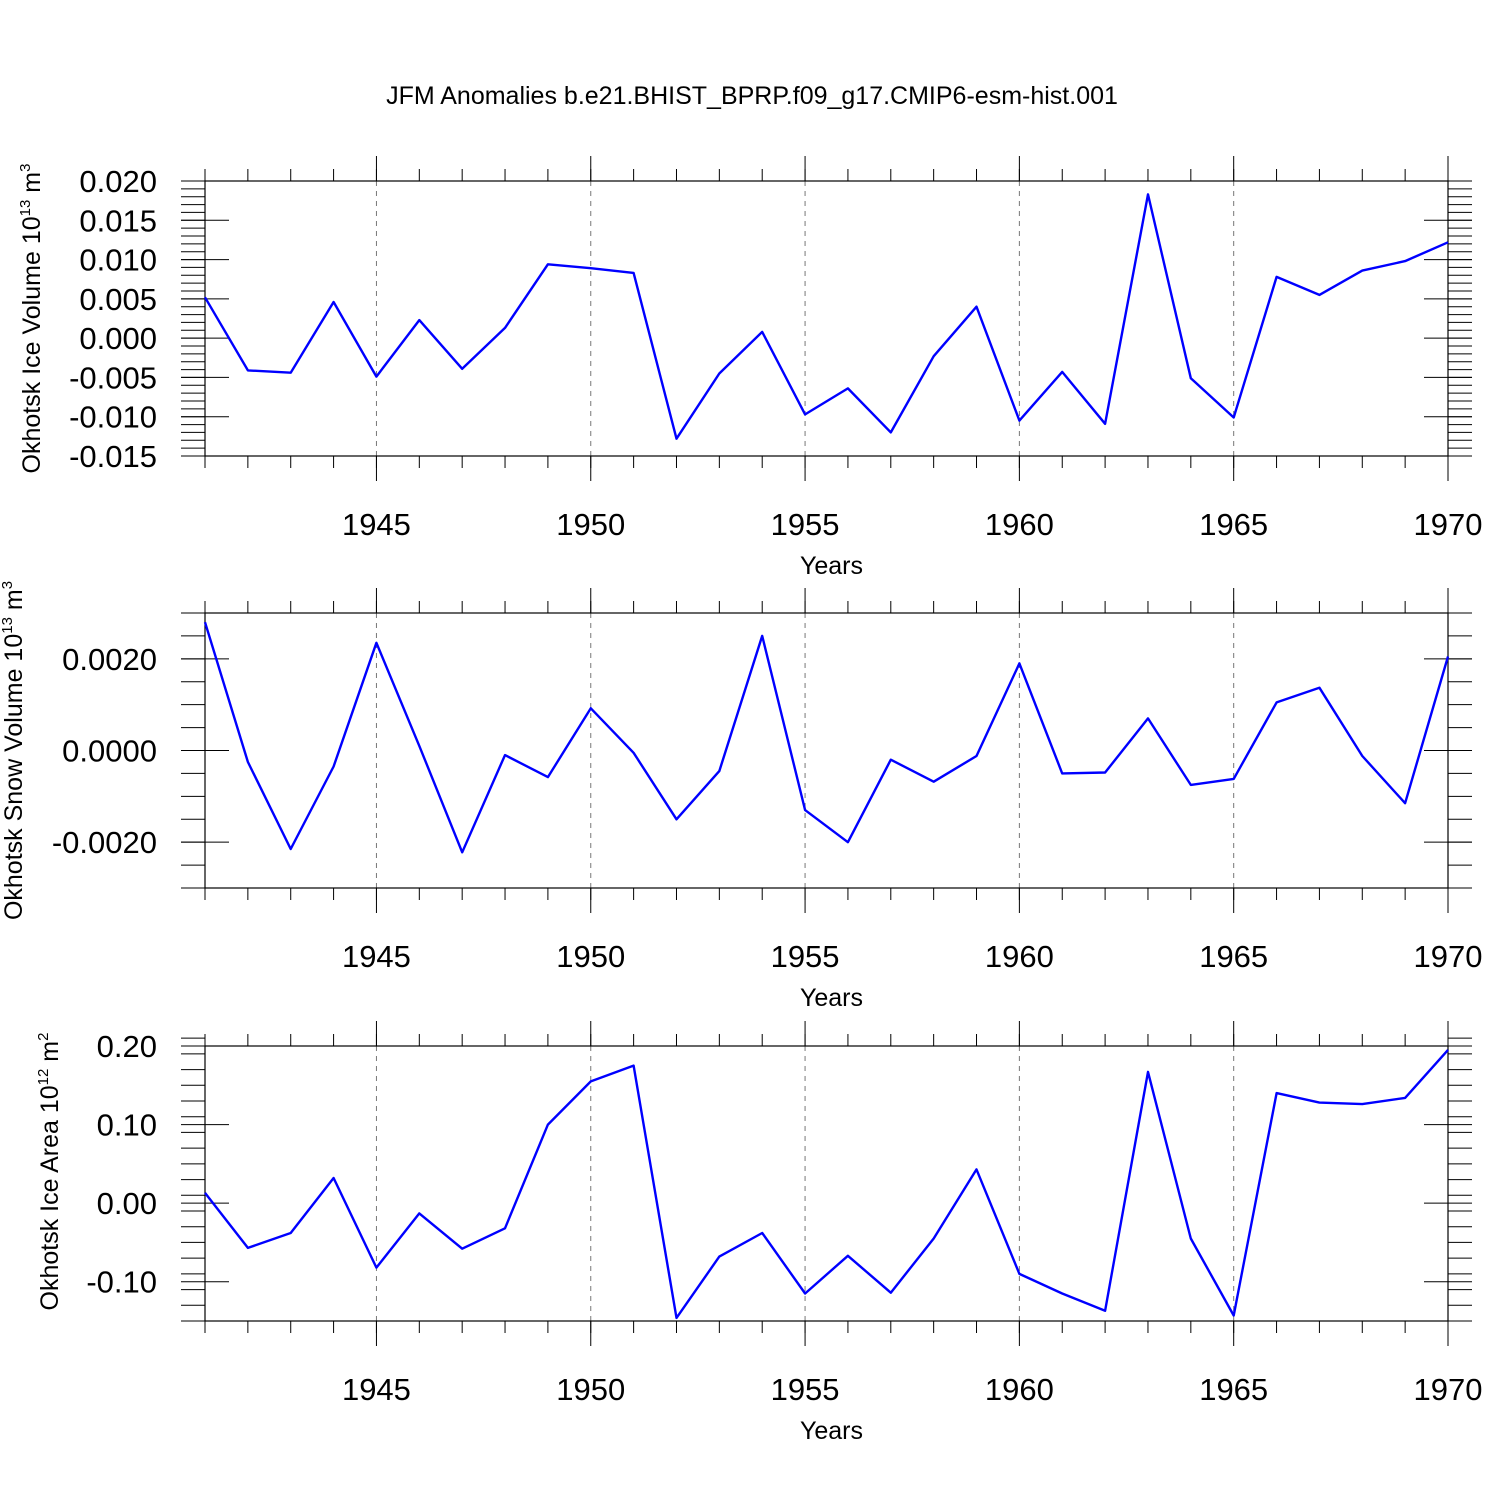  Describe the element at coordinates (118, 260) in the screenshot. I see `y-tick-label: 0.010` at that location.